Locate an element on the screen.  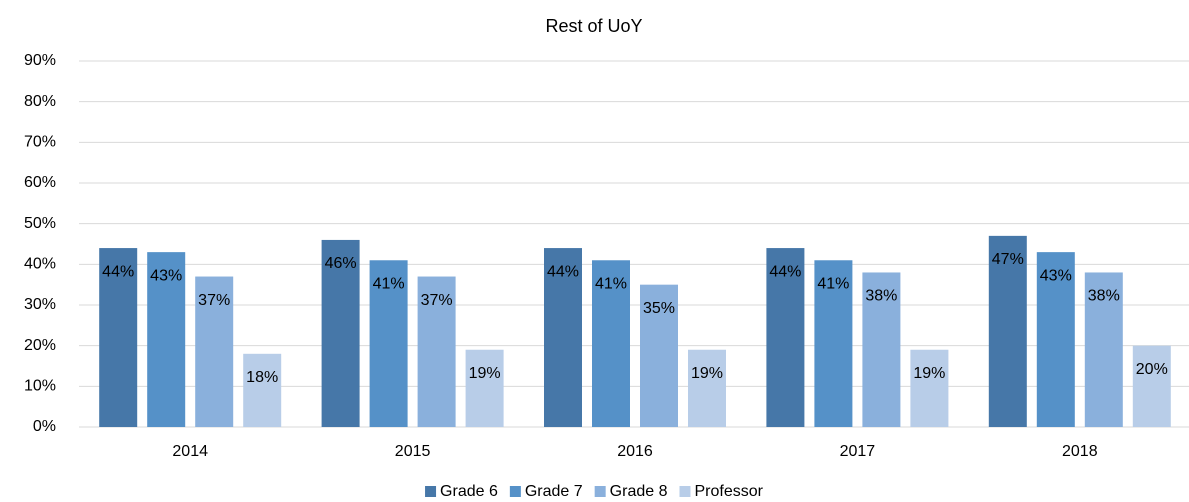
data-label: 46% is located at coordinates (341, 263).